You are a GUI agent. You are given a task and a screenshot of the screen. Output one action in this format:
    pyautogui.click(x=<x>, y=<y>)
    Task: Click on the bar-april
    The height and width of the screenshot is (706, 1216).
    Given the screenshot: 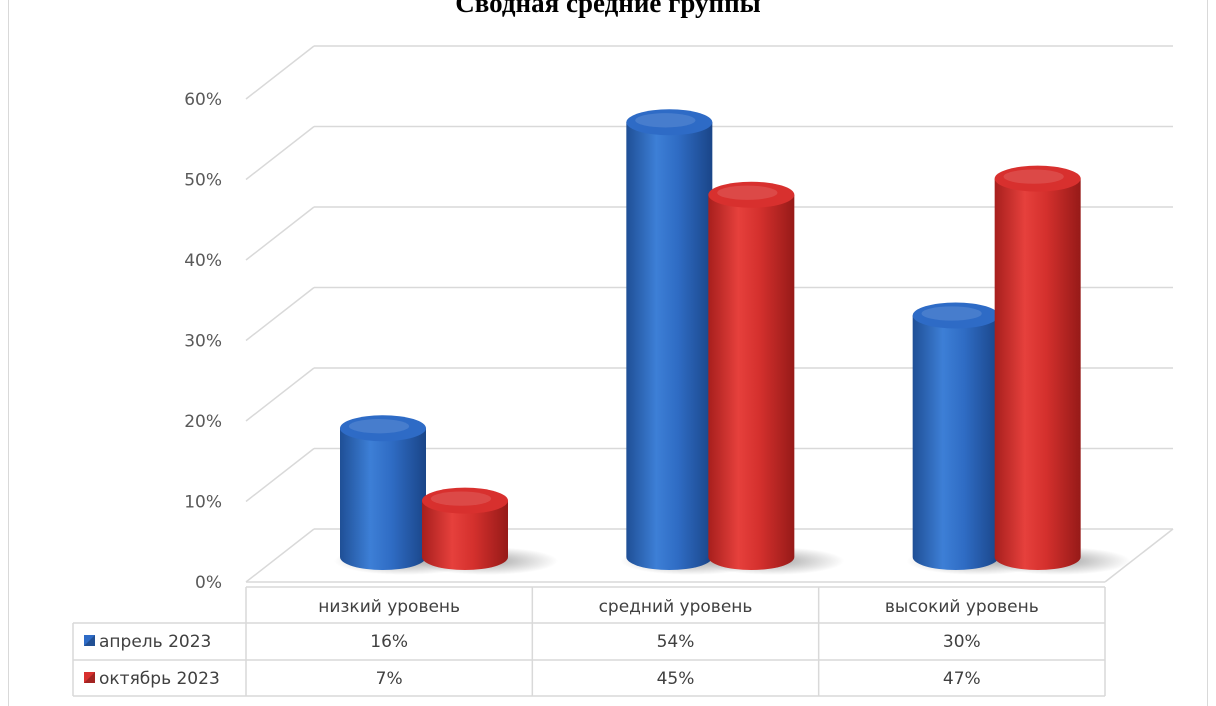 What is the action you would take?
    pyautogui.click(x=977, y=438)
    